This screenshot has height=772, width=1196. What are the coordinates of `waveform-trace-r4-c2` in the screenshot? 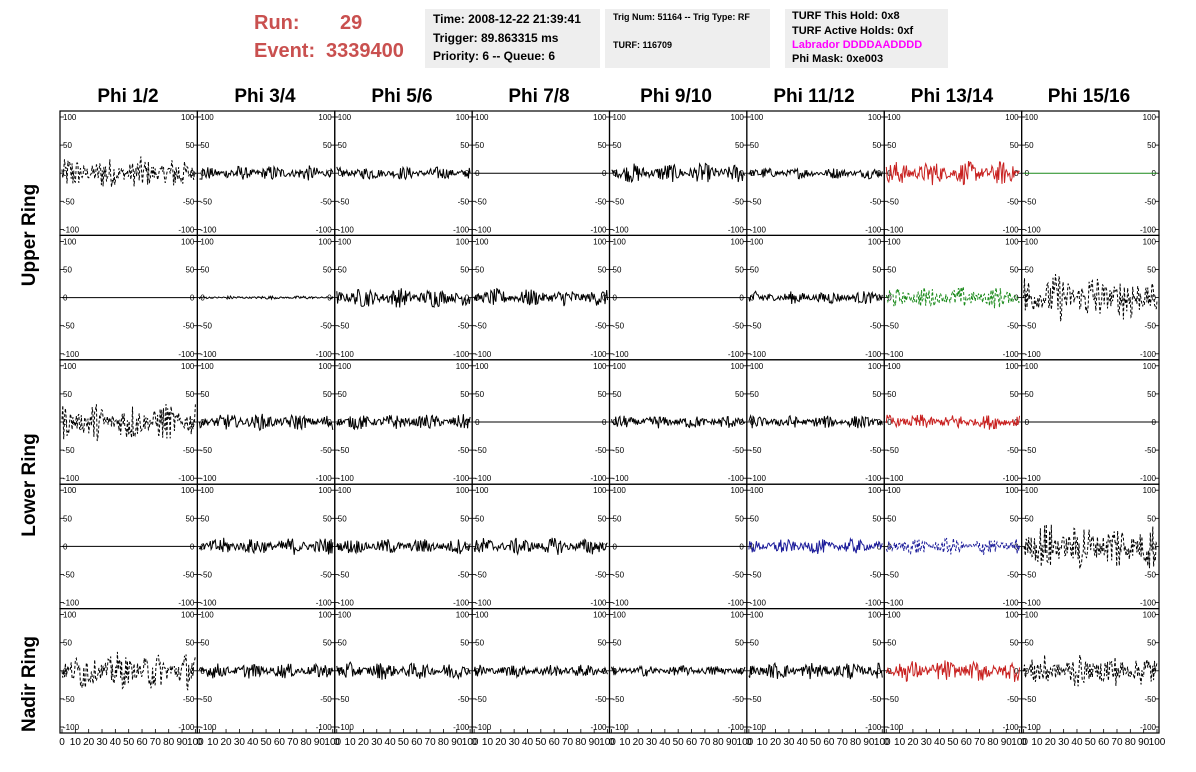 It's located at (403, 671).